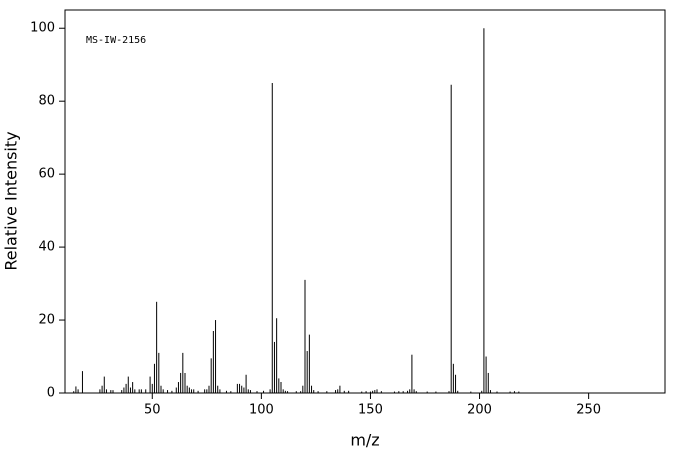 The height and width of the screenshot is (455, 676). Describe the element at coordinates (479, 410) in the screenshot. I see `x-tick-label: 200` at that location.